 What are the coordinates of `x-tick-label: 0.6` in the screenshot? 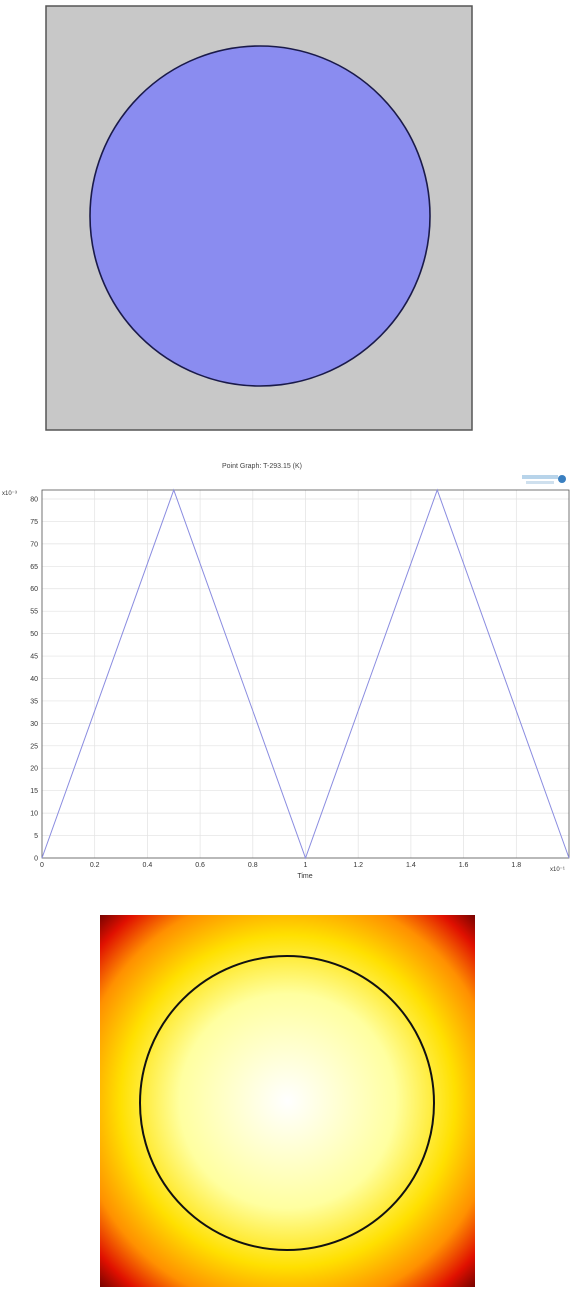 It's located at (200, 865).